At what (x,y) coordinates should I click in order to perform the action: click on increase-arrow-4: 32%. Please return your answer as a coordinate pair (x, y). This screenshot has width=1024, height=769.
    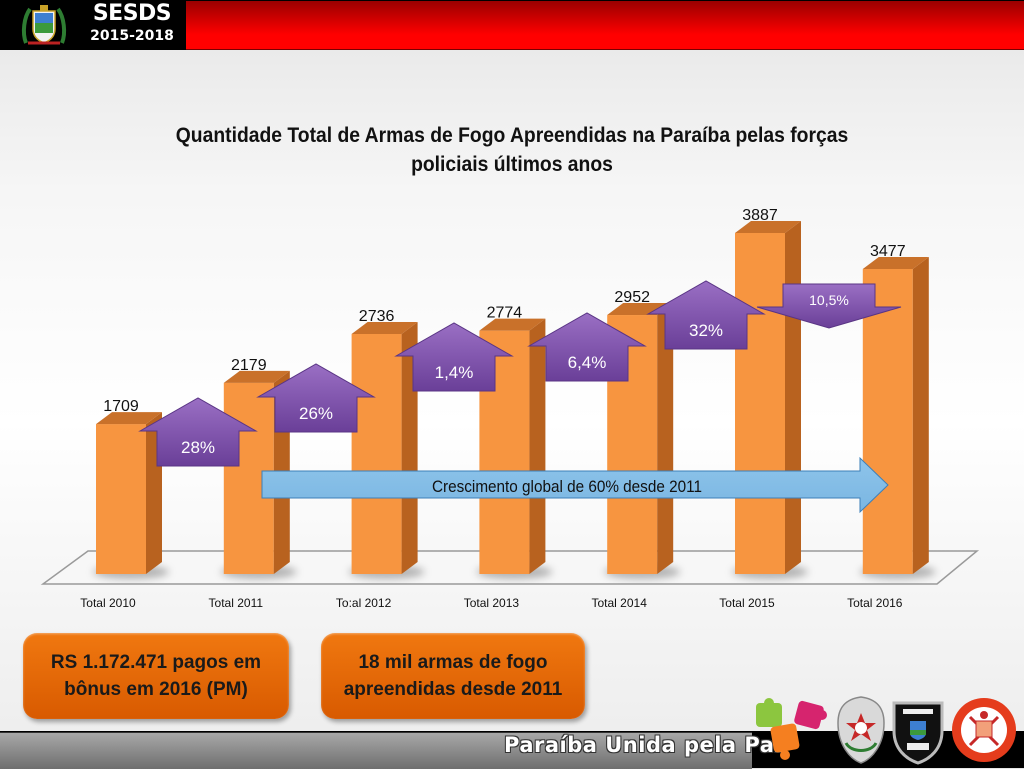
    Looking at the image, I should click on (706, 315).